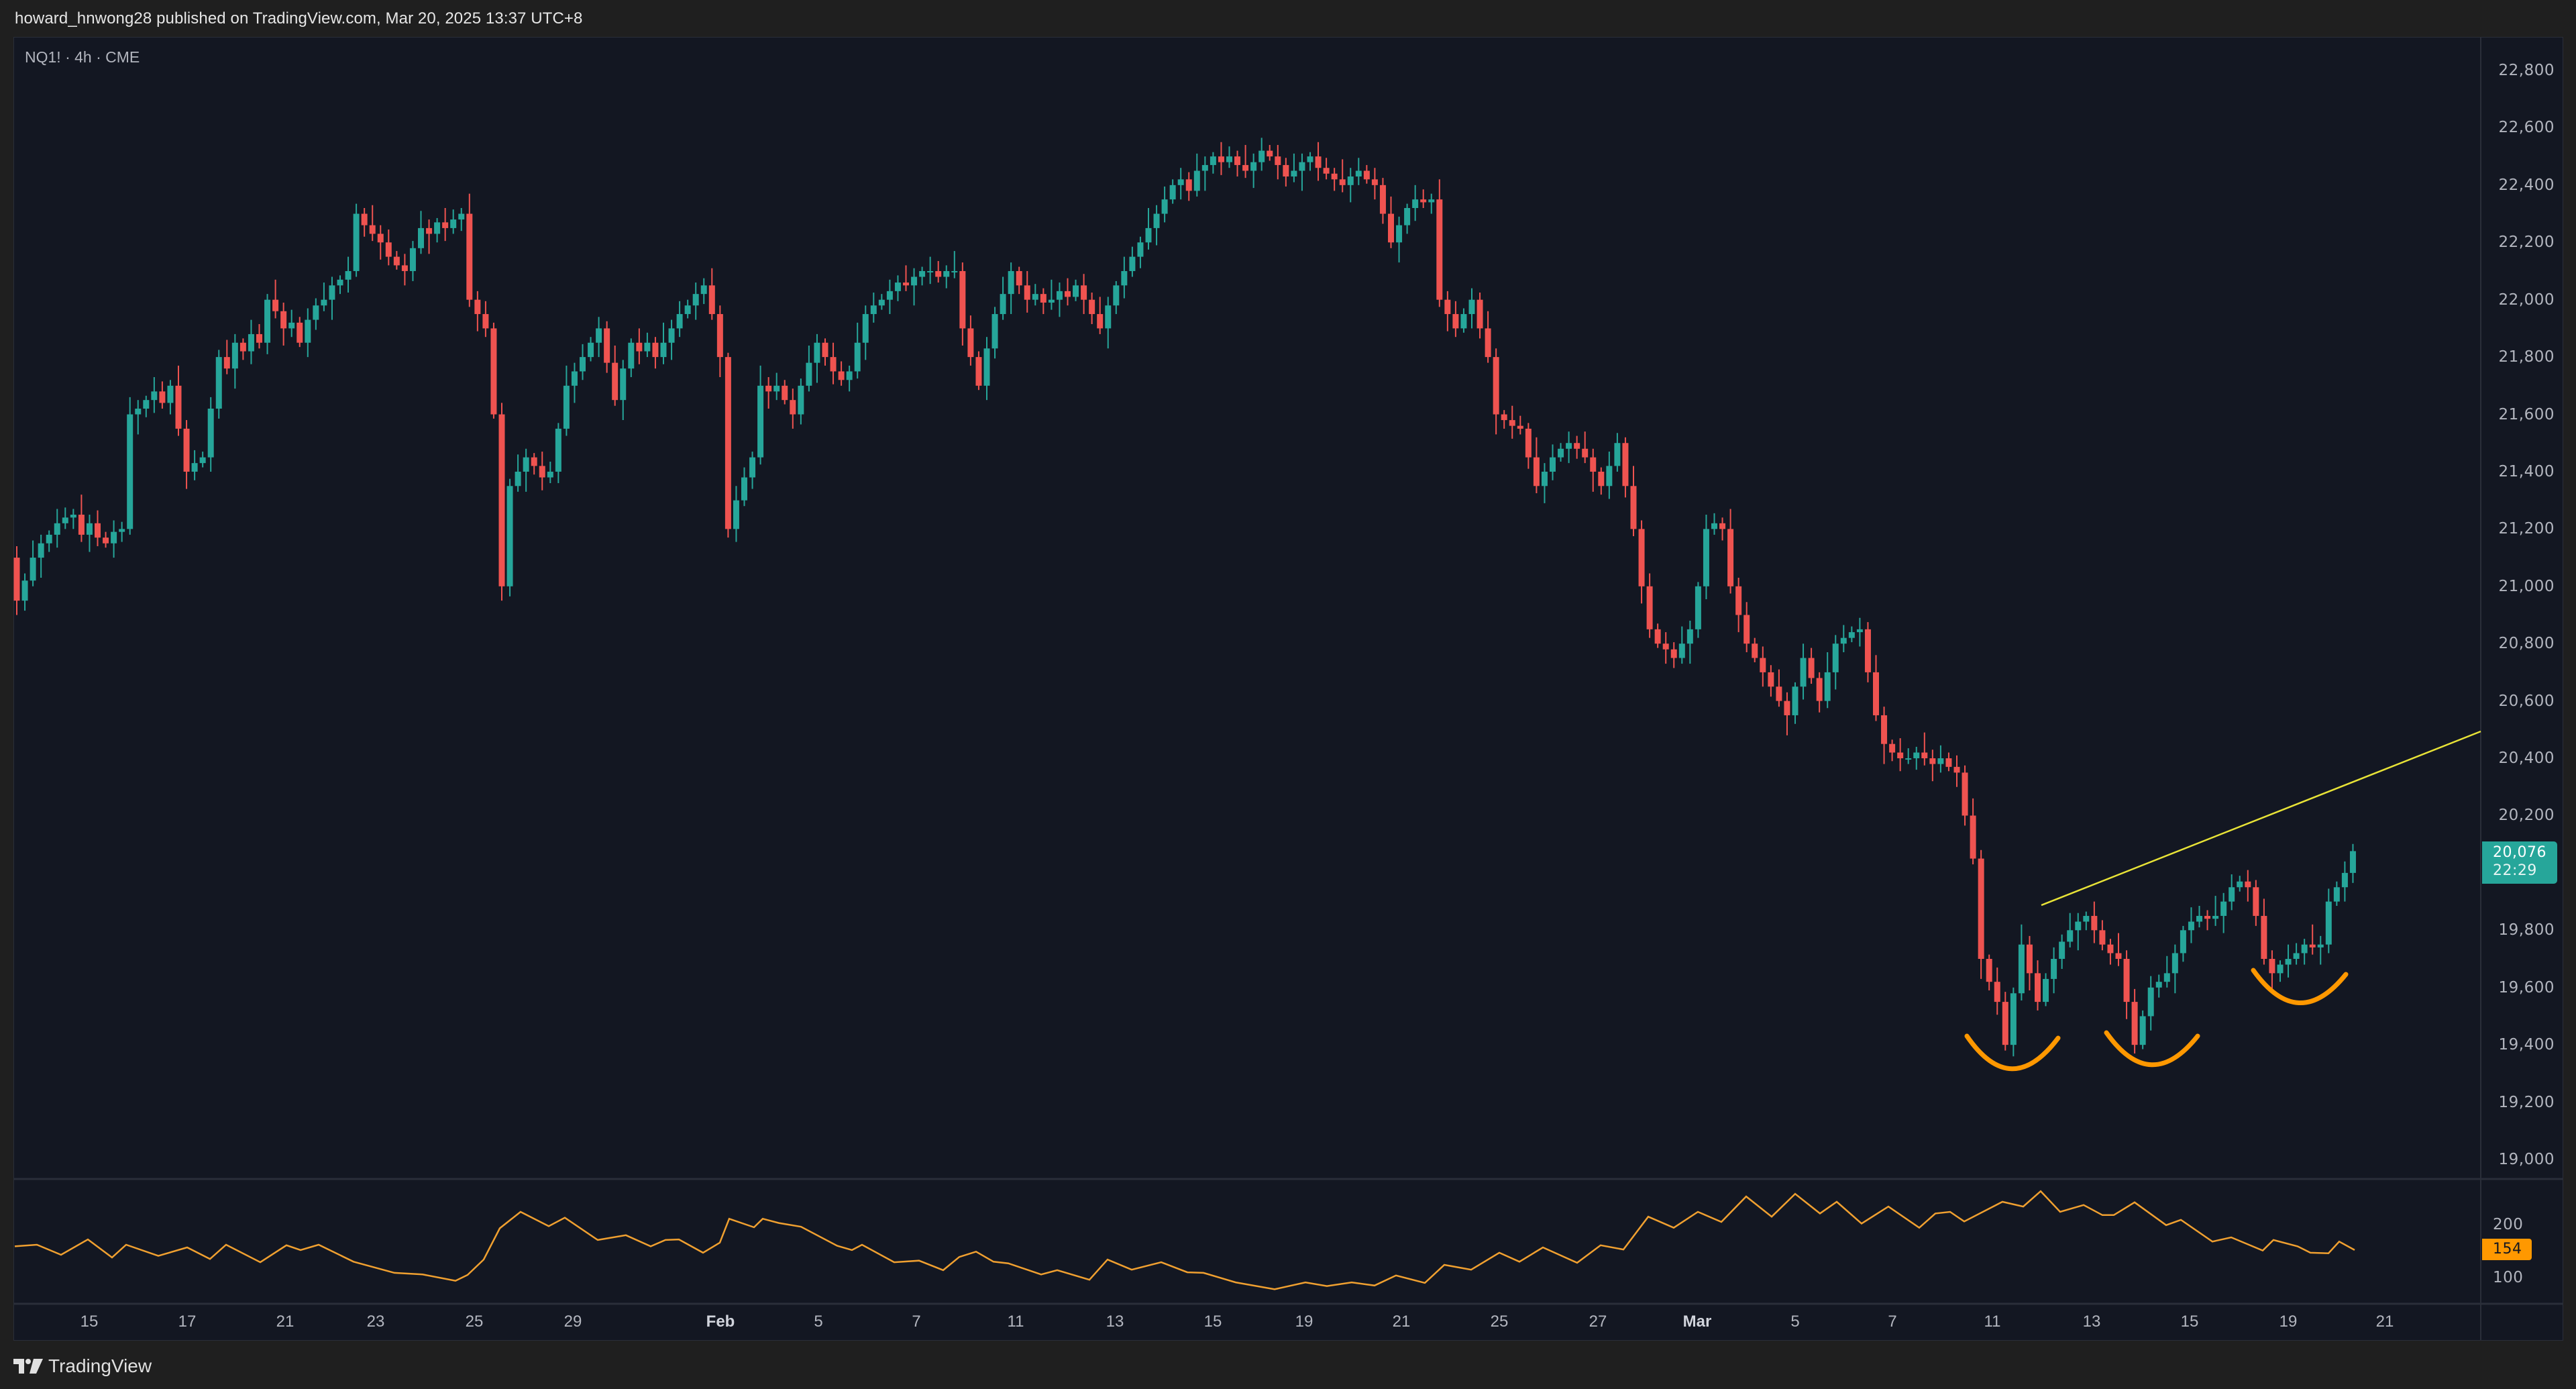 The width and height of the screenshot is (2576, 1389). What do you see at coordinates (1697, 1322) in the screenshot?
I see `time-tick-label: Mar` at bounding box center [1697, 1322].